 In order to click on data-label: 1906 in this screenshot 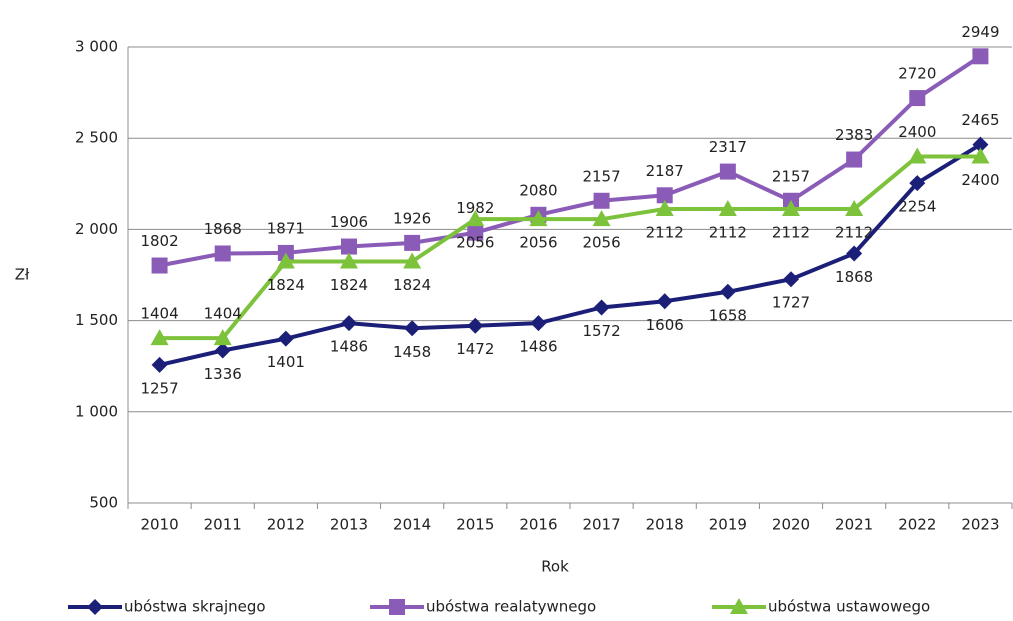, I will do `click(349, 222)`.